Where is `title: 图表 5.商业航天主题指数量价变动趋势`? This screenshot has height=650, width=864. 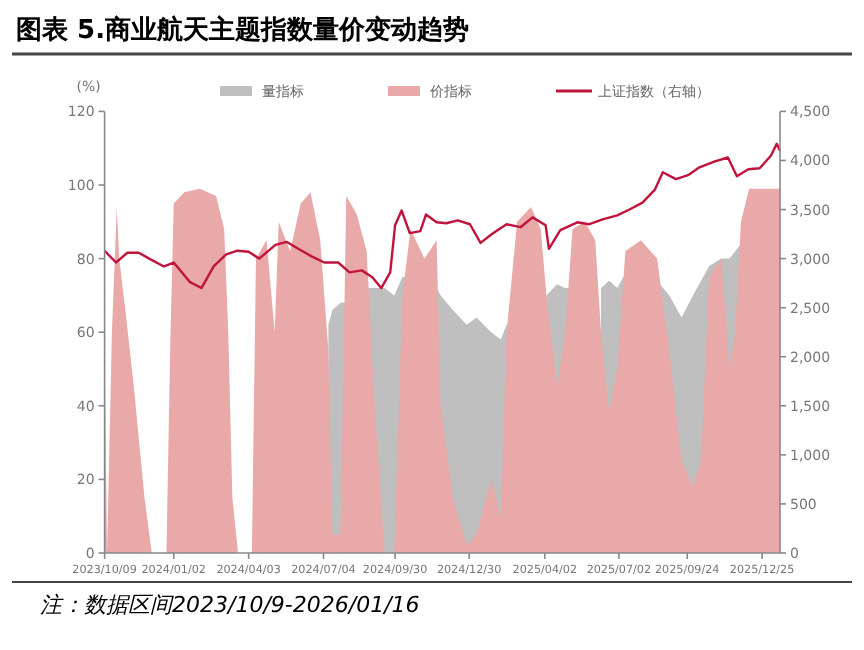 title: 图表 5.商业航天主题指数量价变动趋势 is located at coordinates (243, 31).